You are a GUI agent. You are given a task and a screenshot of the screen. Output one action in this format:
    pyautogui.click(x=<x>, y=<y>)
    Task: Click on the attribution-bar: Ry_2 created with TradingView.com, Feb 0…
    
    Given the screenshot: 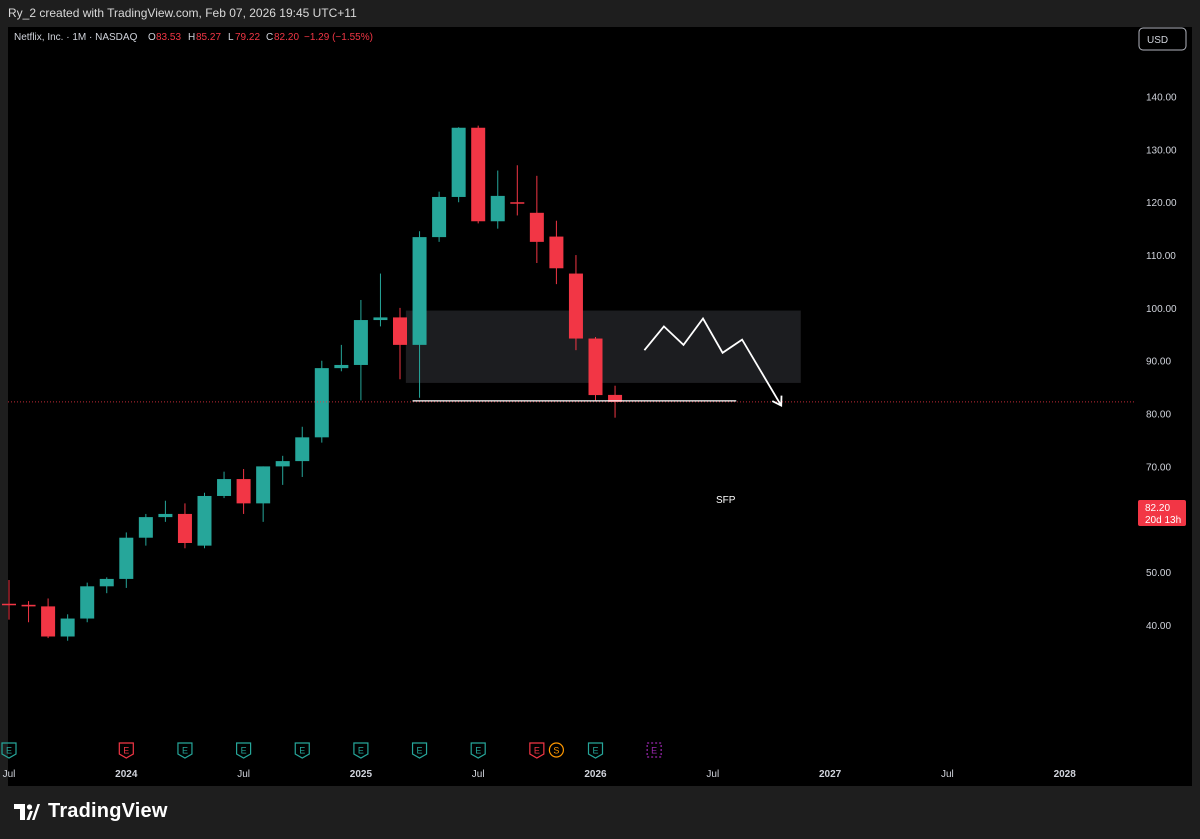 What is the action you would take?
    pyautogui.click(x=600, y=13)
    